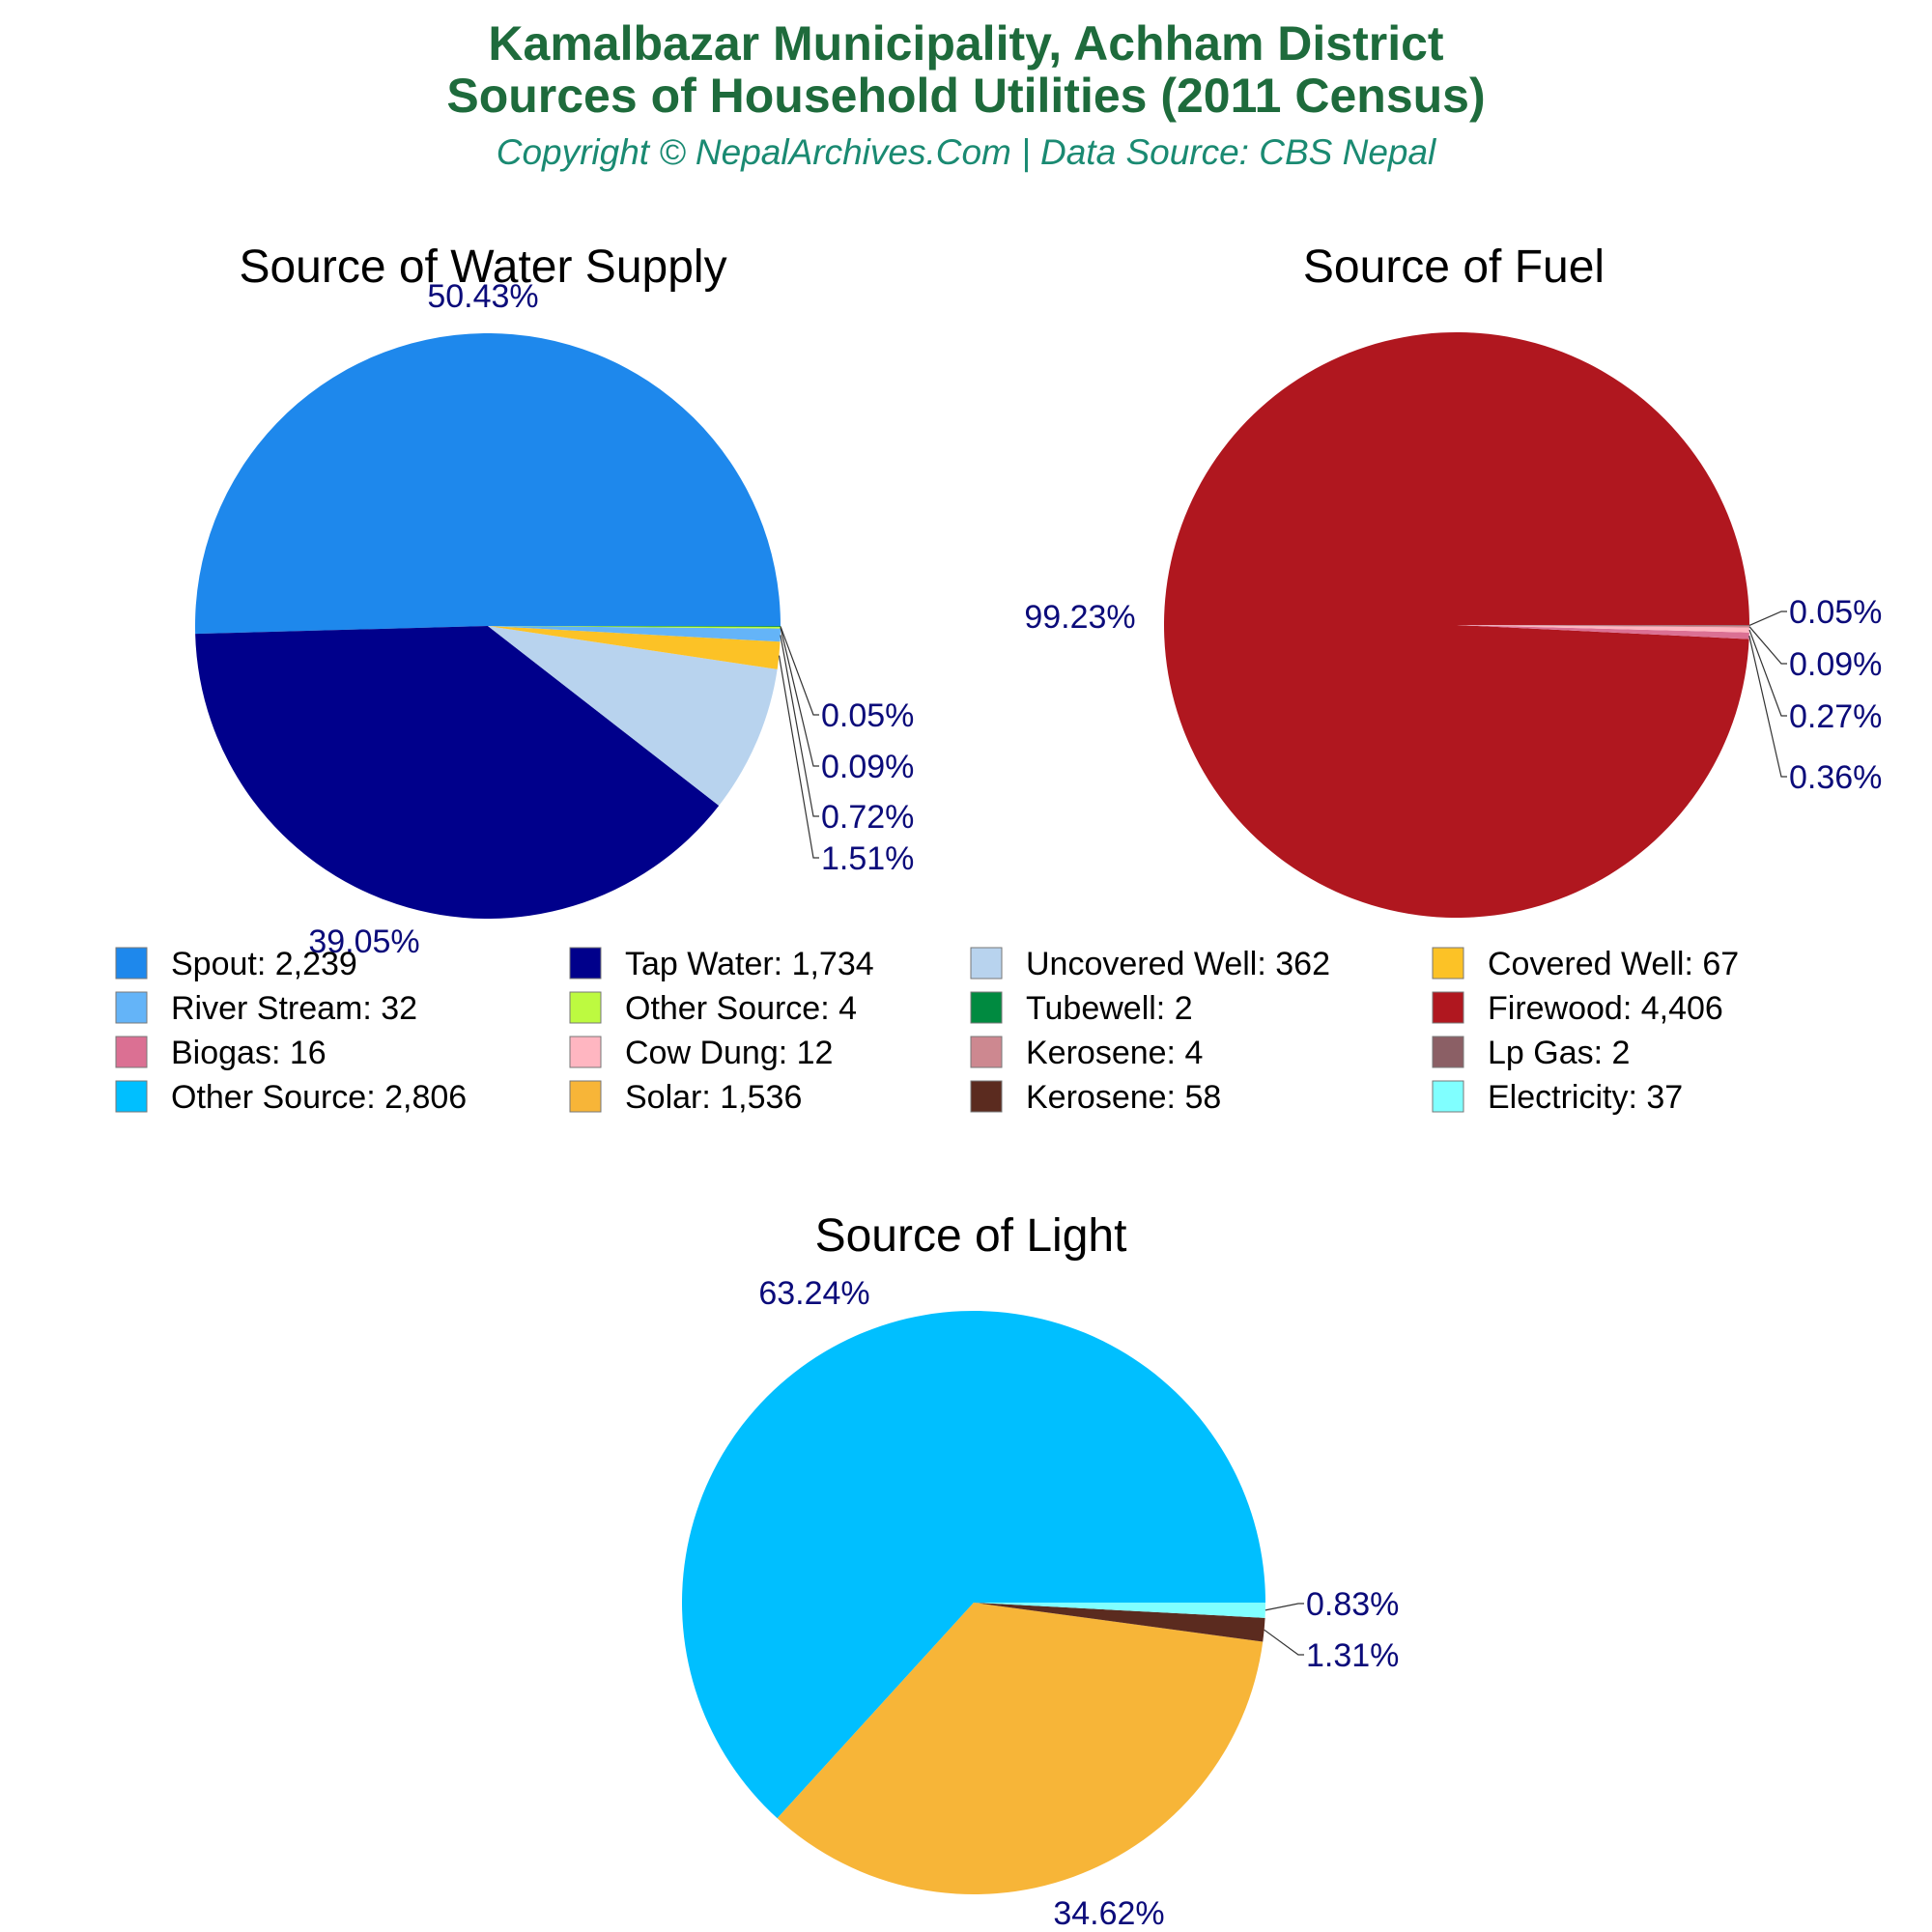 Image resolution: width=1932 pixels, height=1932 pixels. I want to click on leader-line-covered-well, so click(798, 757).